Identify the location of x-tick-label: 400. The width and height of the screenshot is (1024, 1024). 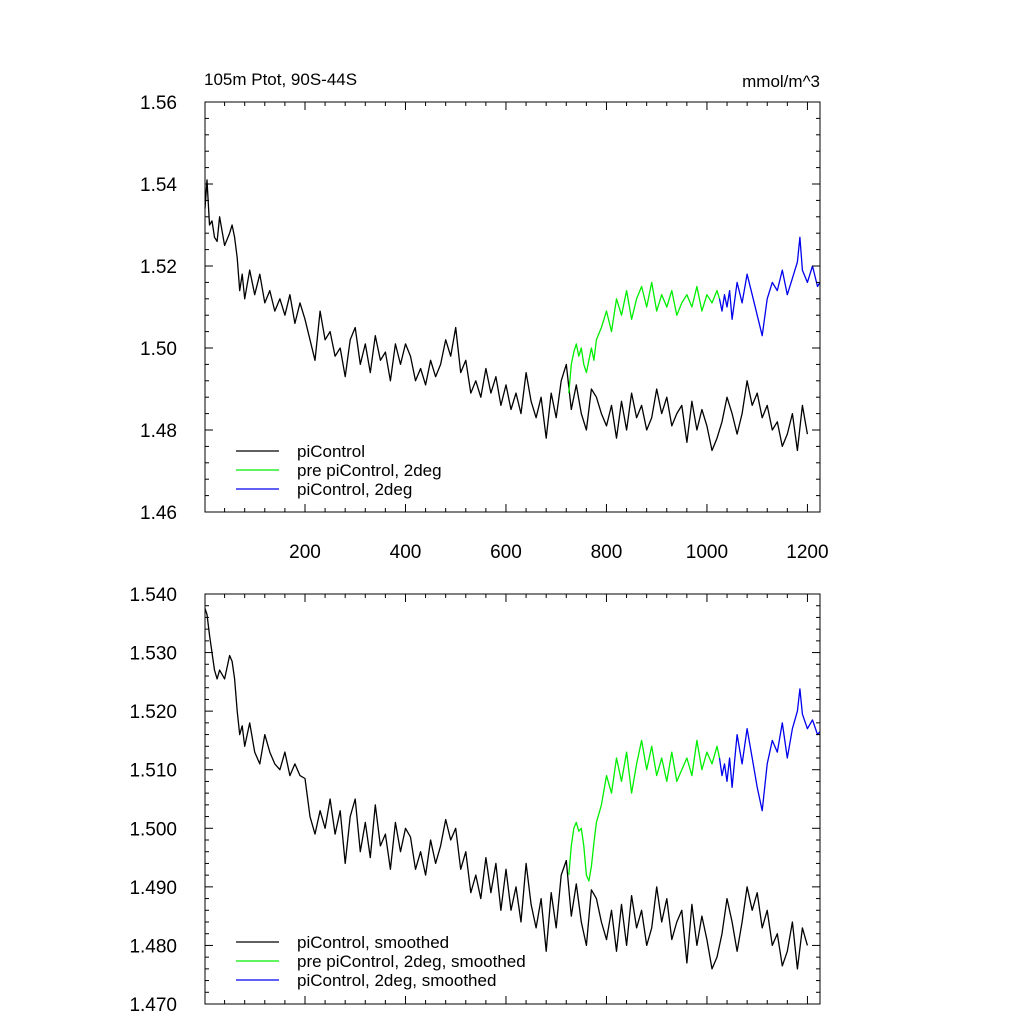
(406, 552).